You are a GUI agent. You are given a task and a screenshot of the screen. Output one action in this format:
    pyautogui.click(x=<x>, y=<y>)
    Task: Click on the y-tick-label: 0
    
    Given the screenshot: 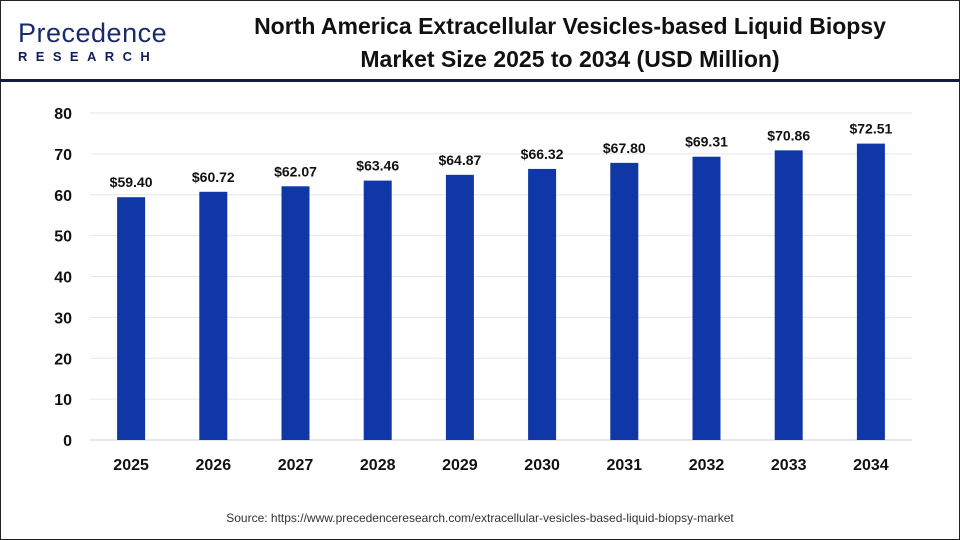 What is the action you would take?
    pyautogui.click(x=67, y=441)
    